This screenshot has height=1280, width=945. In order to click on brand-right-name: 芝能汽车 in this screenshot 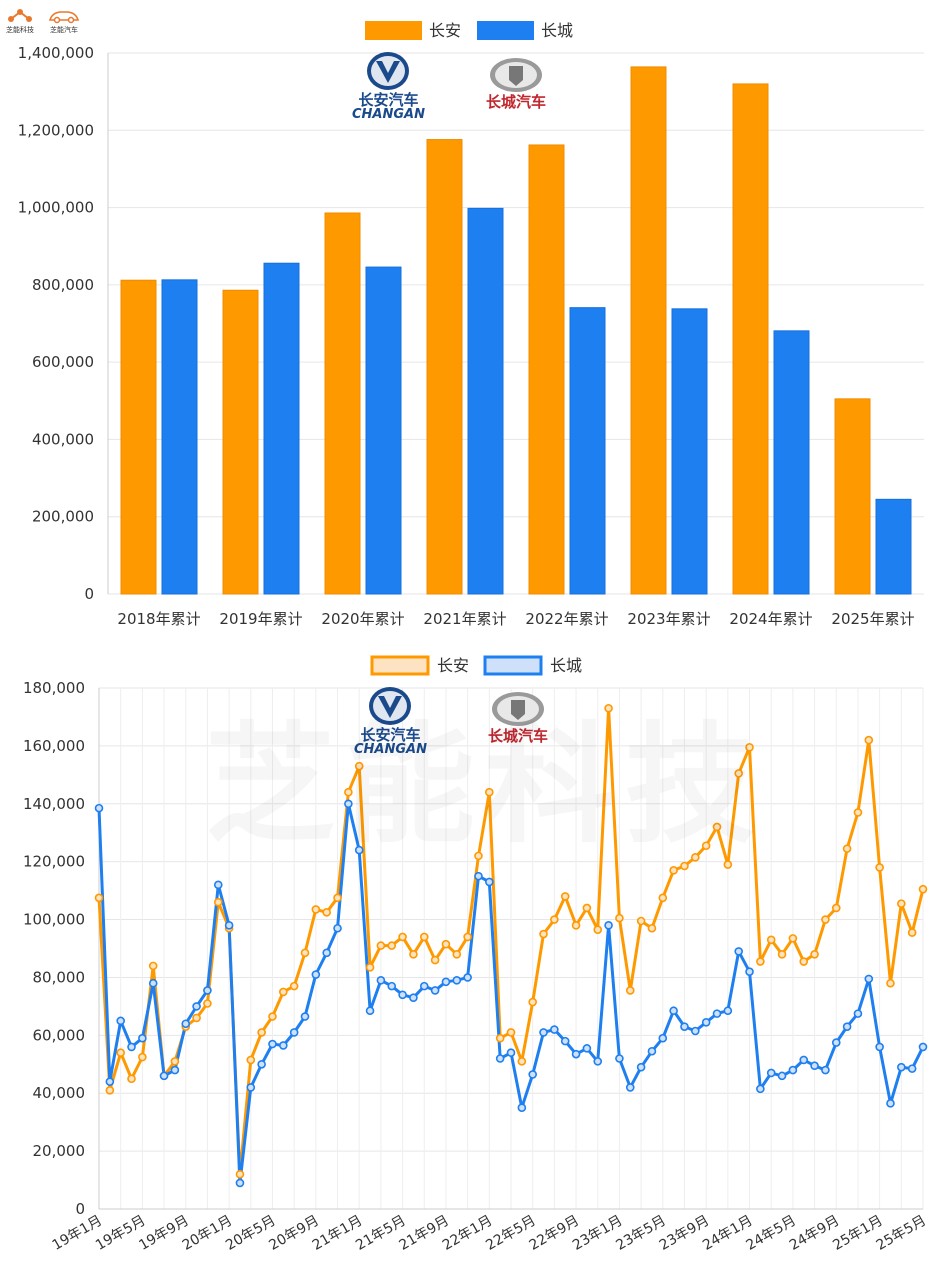, I will do `click(64, 30)`.